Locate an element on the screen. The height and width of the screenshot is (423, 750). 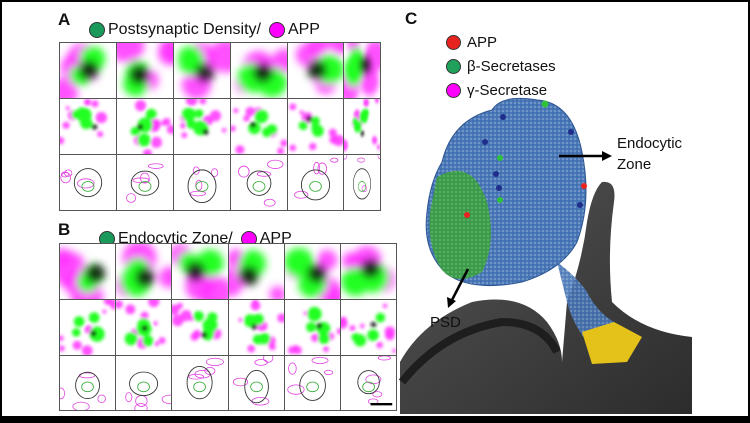
panel-b-legend: Endocytic Zone/ APP is located at coordinates (195, 239).